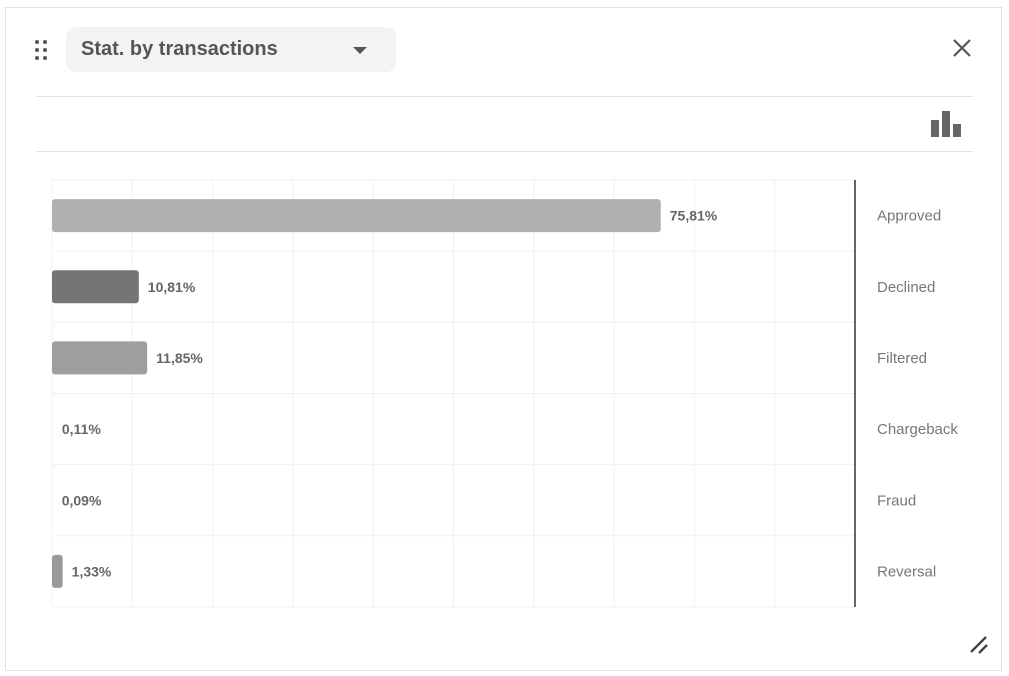  What do you see at coordinates (962, 48) in the screenshot?
I see `close-icon` at bounding box center [962, 48].